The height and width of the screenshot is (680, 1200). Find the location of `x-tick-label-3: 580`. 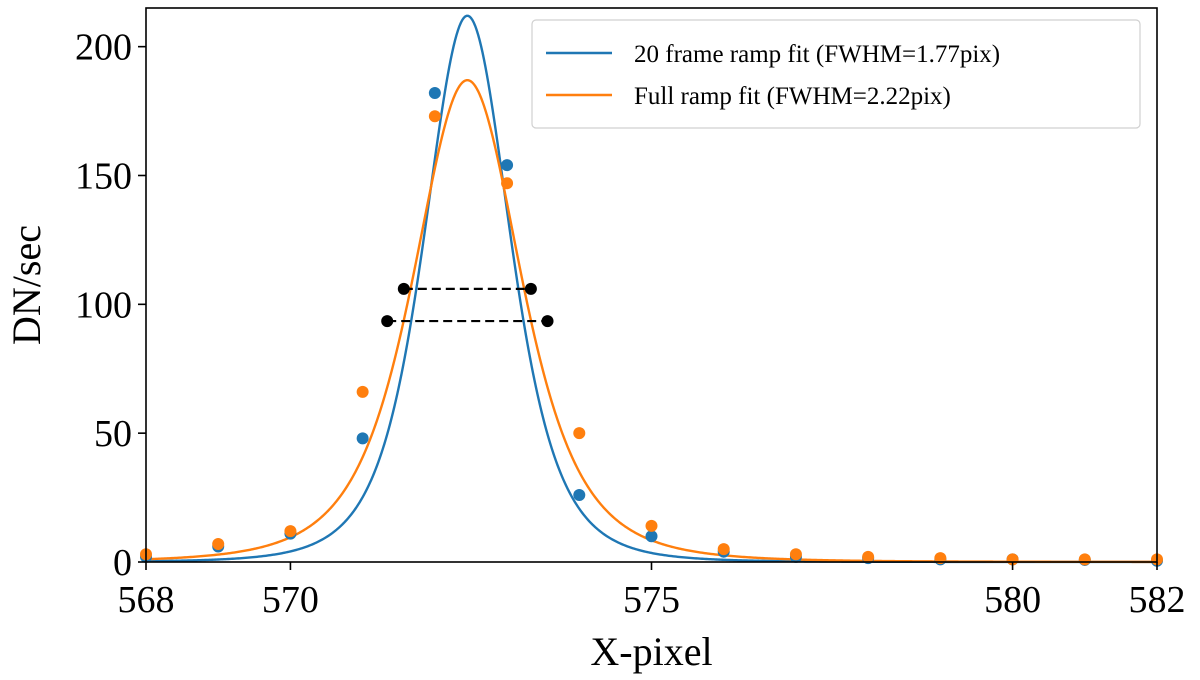

x-tick-label-3: 580 is located at coordinates (1012, 600).